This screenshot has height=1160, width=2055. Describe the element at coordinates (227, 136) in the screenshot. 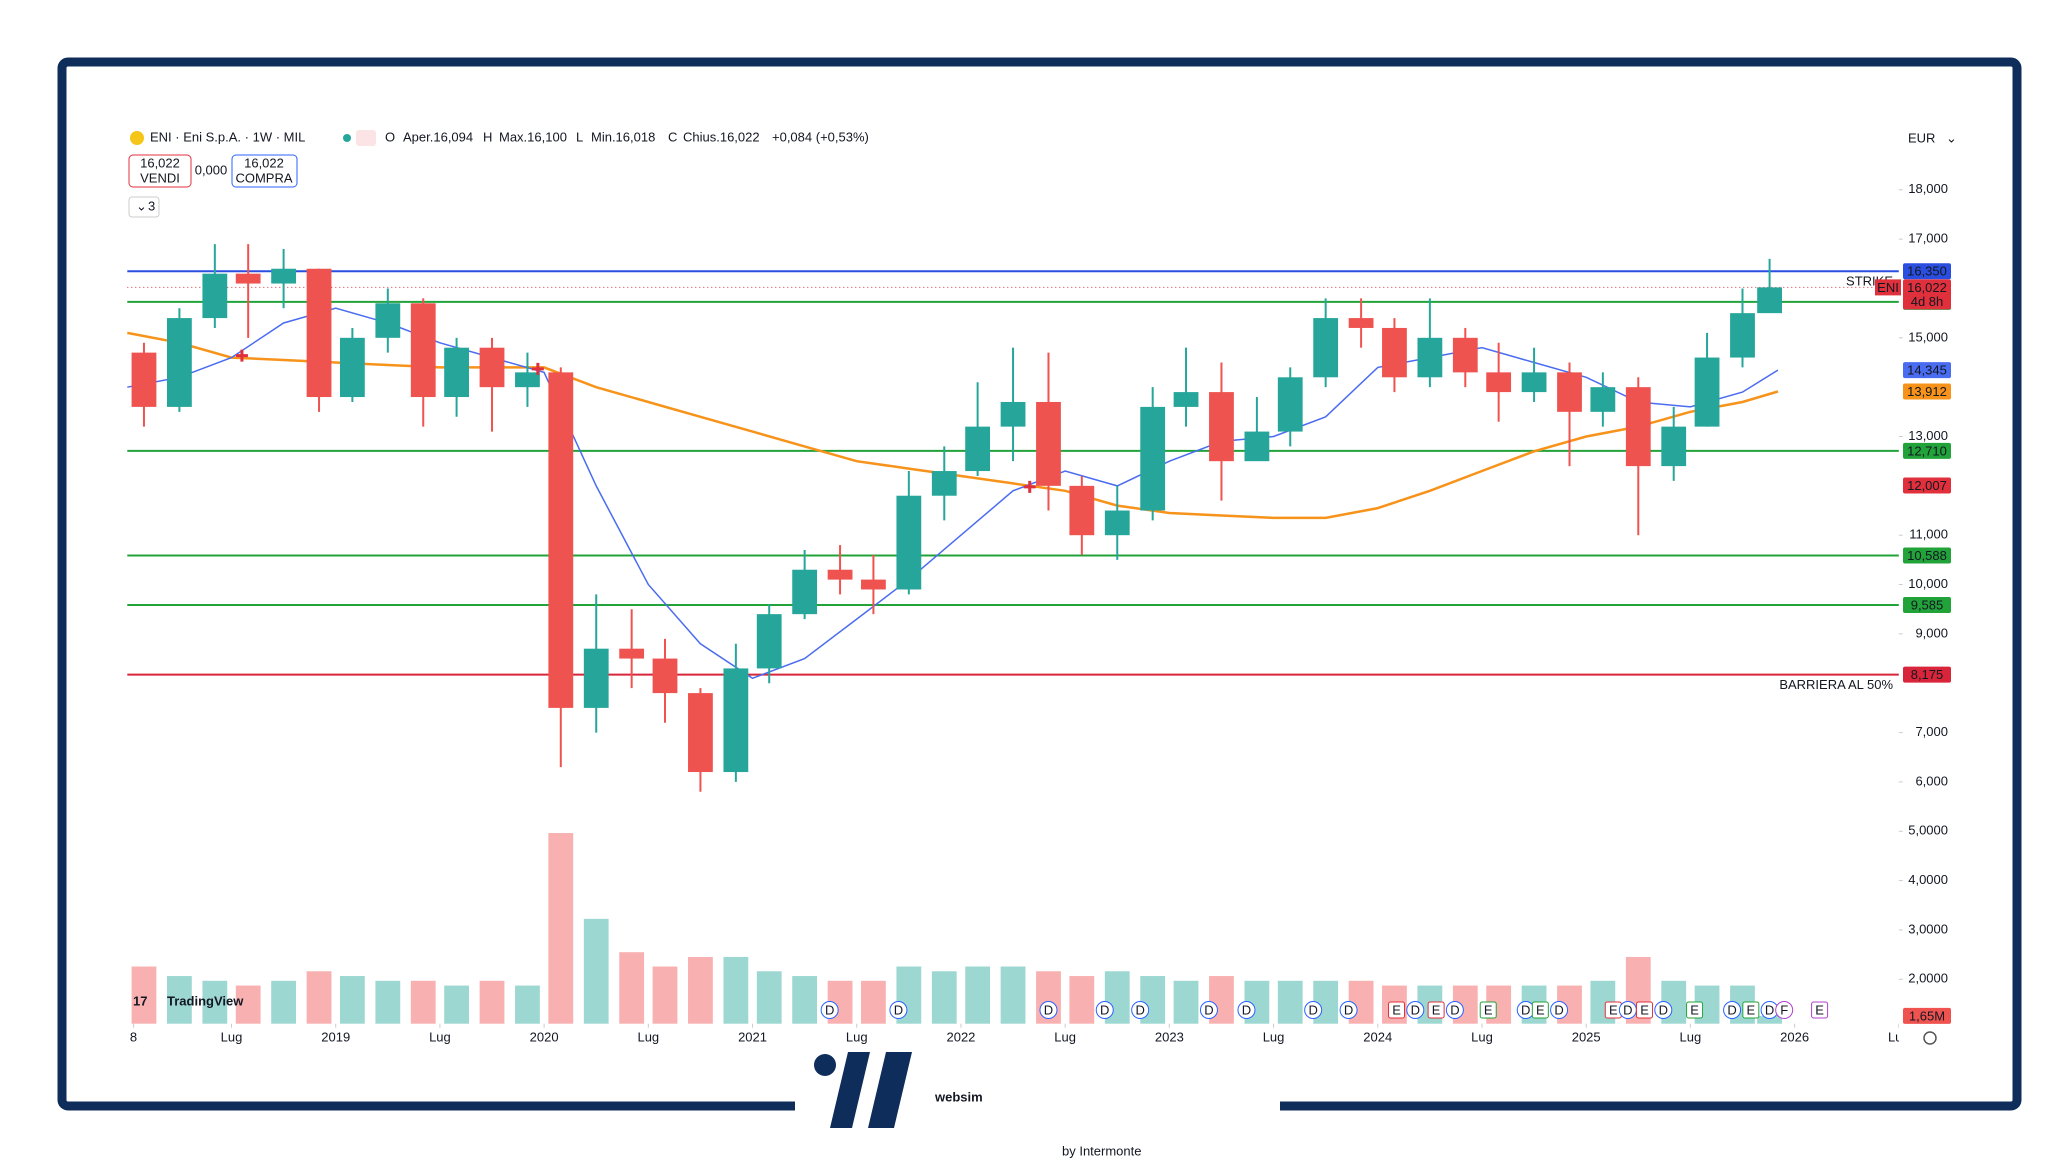

I see `symbol: ENI · Eni S.p.A. · 1W · MIL` at that location.